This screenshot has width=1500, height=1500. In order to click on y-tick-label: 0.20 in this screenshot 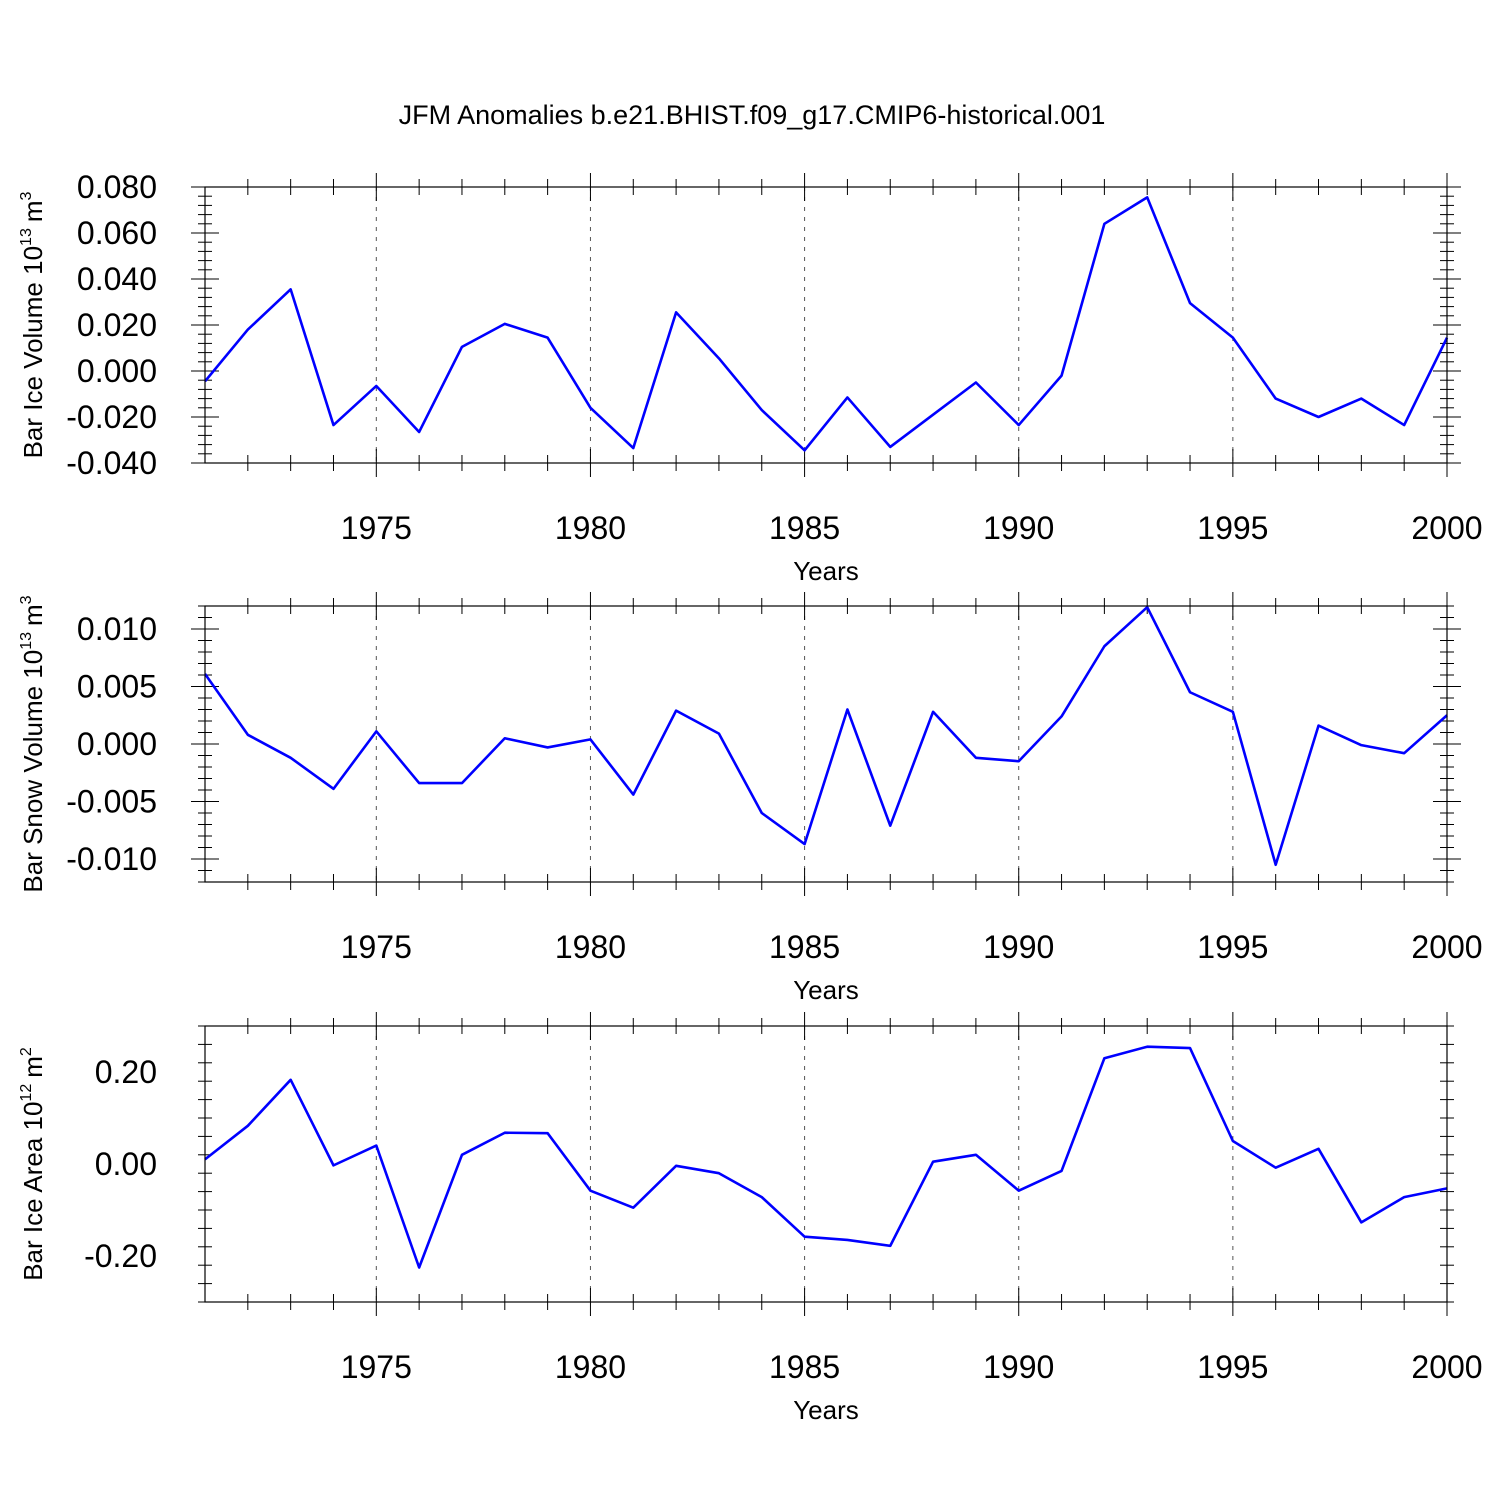, I will do `click(126, 1072)`.